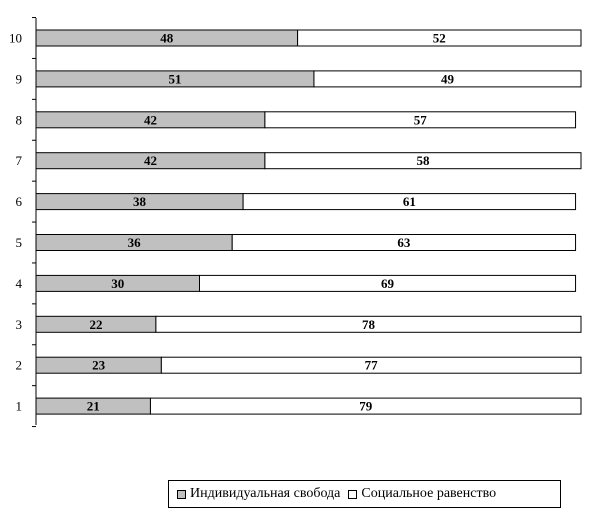 Image resolution: width=600 pixels, height=516 pixels. Describe the element at coordinates (117, 283) in the screenshot. I see `data-label: 30` at that location.